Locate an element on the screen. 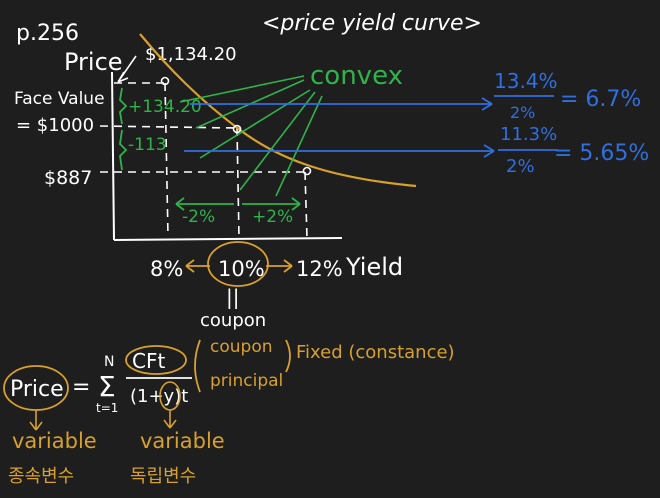 This screenshot has width=660, height=498. formula-paren is located at coordinates (197, 366).